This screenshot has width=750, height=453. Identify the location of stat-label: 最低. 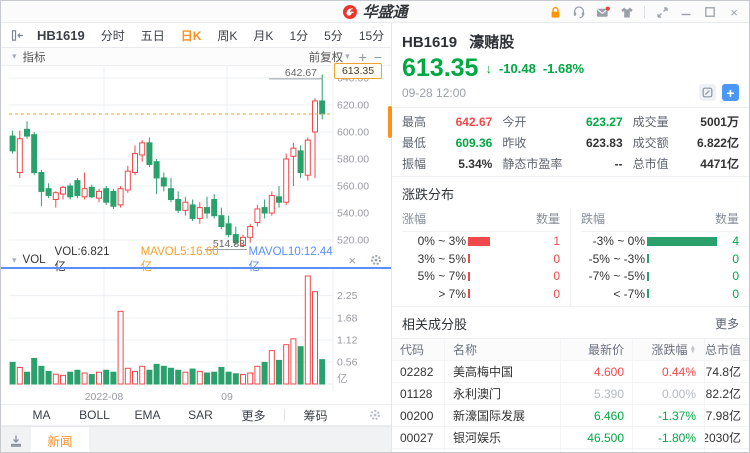
(414, 143).